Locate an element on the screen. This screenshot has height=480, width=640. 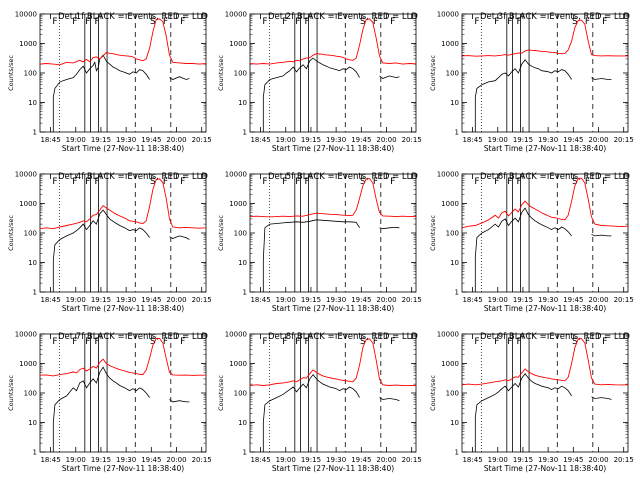
panel-title: Det 9f BLACK = Events, RED = LLD is located at coordinates (555, 337).